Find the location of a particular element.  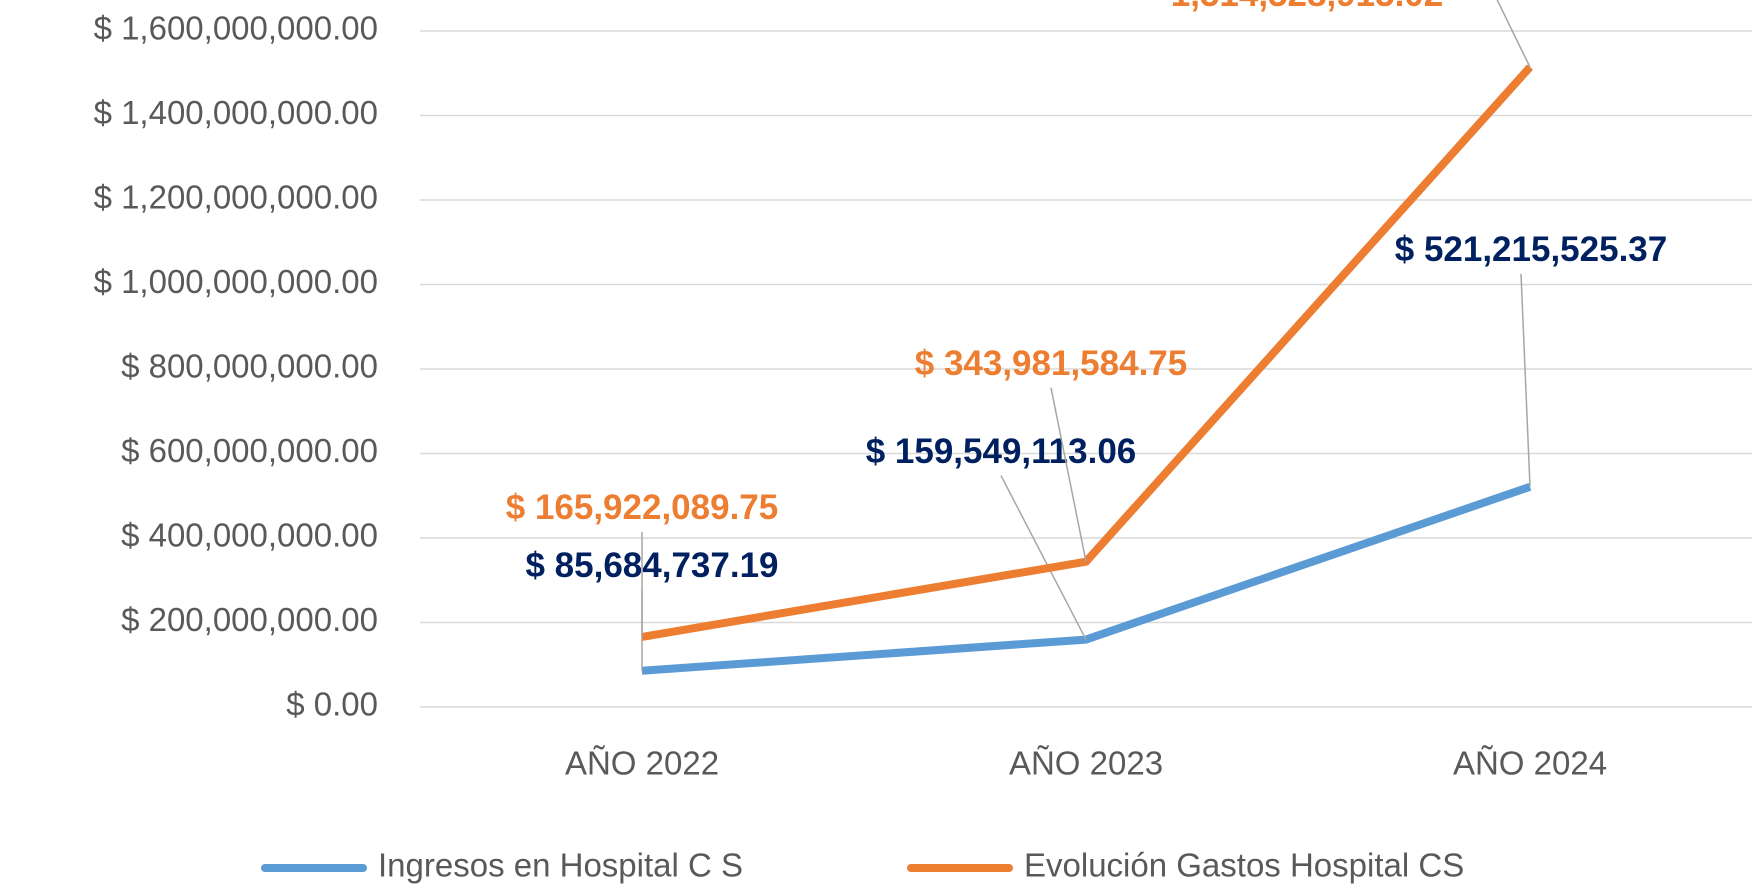

x-tick-label: AÑO 2023 is located at coordinates (1086, 763).